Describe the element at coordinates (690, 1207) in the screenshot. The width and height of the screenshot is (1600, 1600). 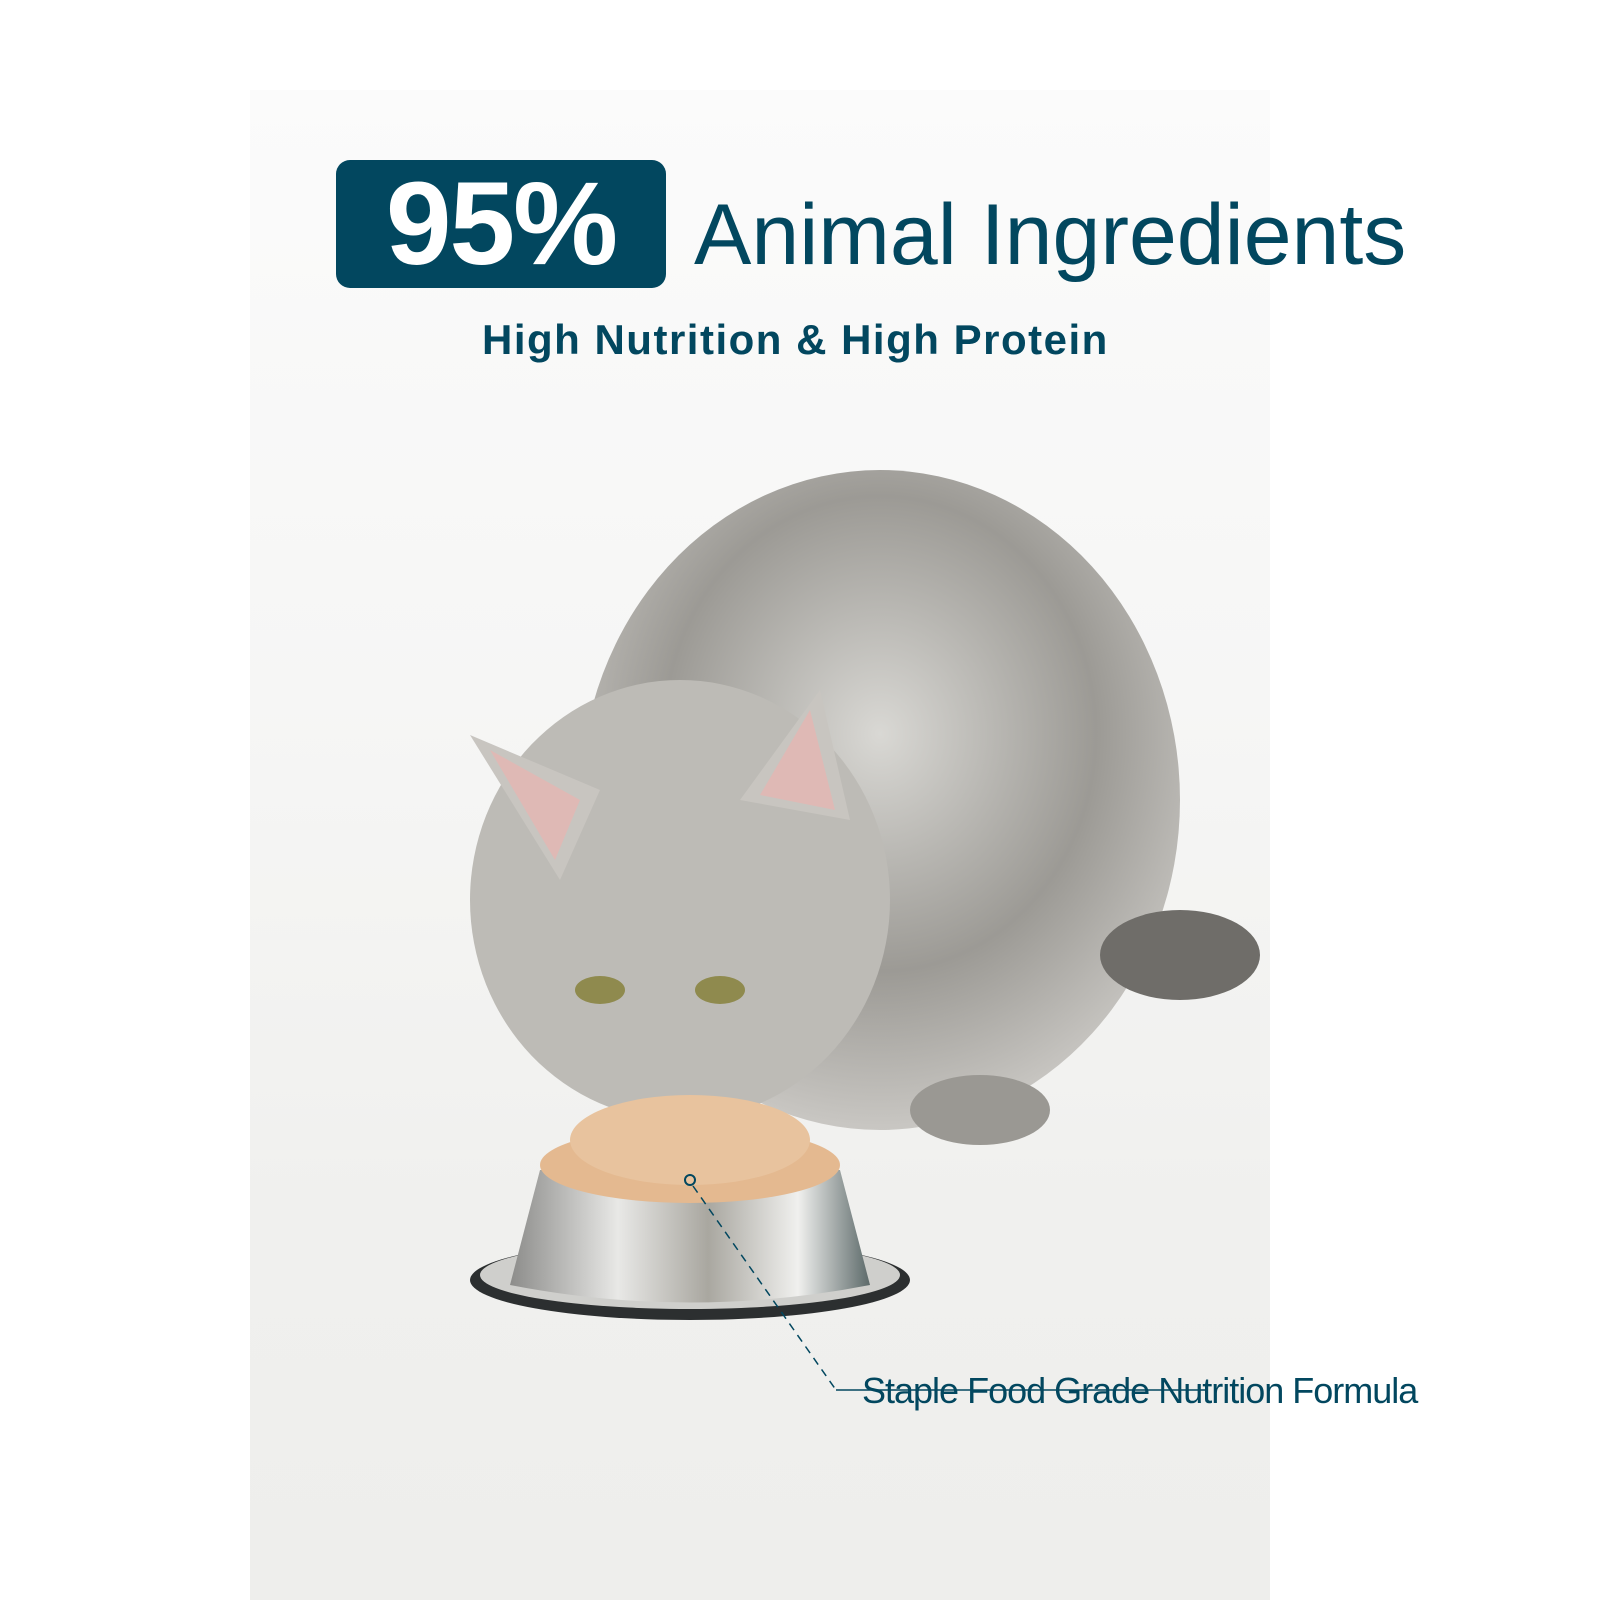
I see `food-bowl` at that location.